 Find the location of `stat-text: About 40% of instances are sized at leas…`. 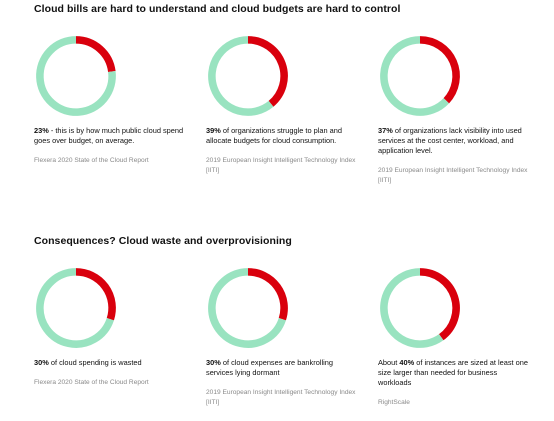

stat-text: About 40% of instances are sized at leas… is located at coordinates (453, 373).